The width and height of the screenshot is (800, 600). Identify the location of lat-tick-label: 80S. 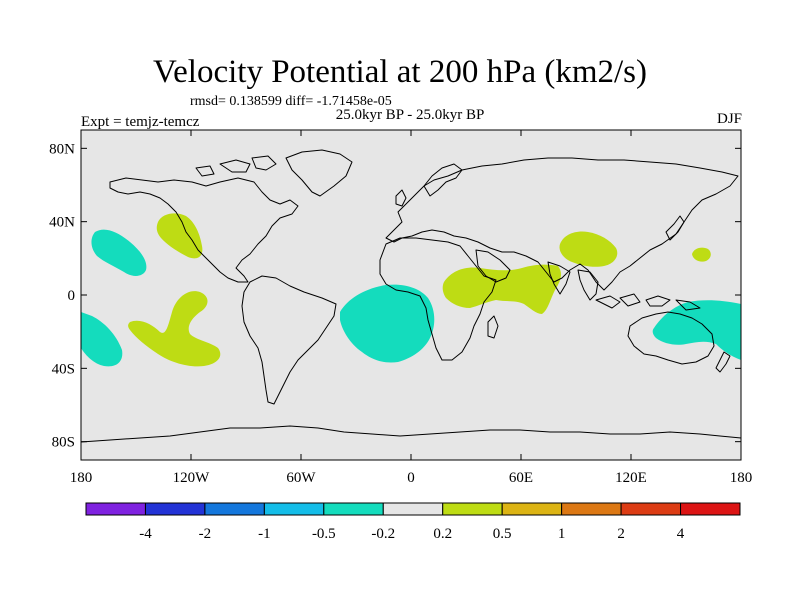
(63, 443).